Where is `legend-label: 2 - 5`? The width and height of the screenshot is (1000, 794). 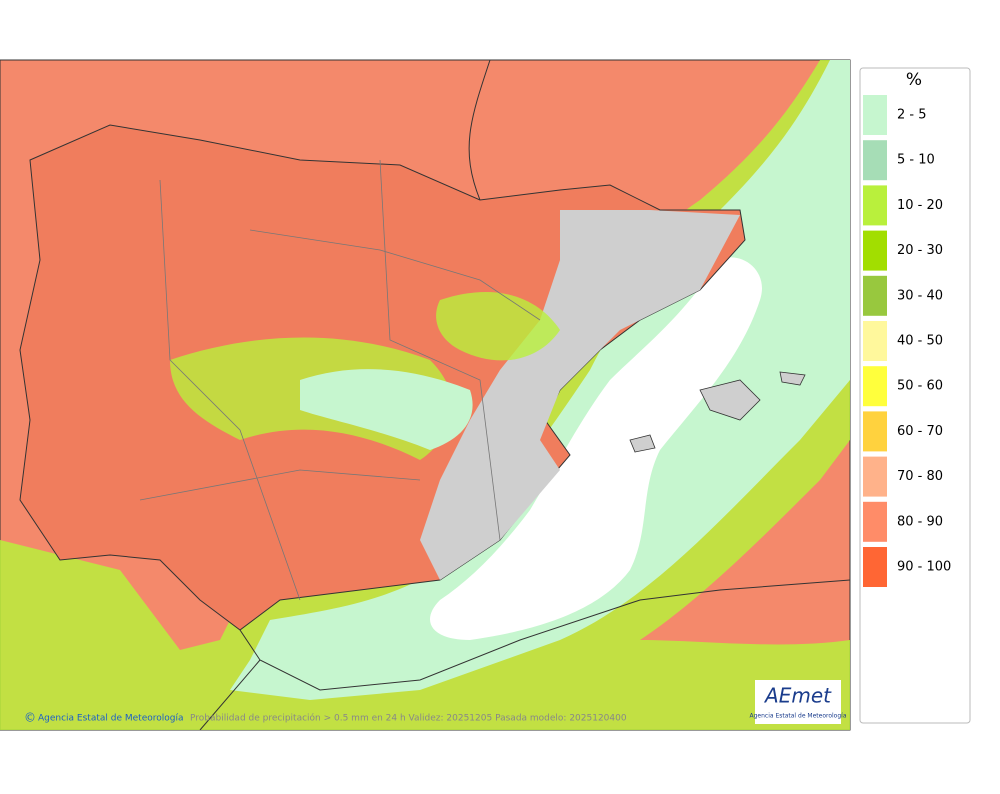
legend-label: 2 - 5 is located at coordinates (912, 115).